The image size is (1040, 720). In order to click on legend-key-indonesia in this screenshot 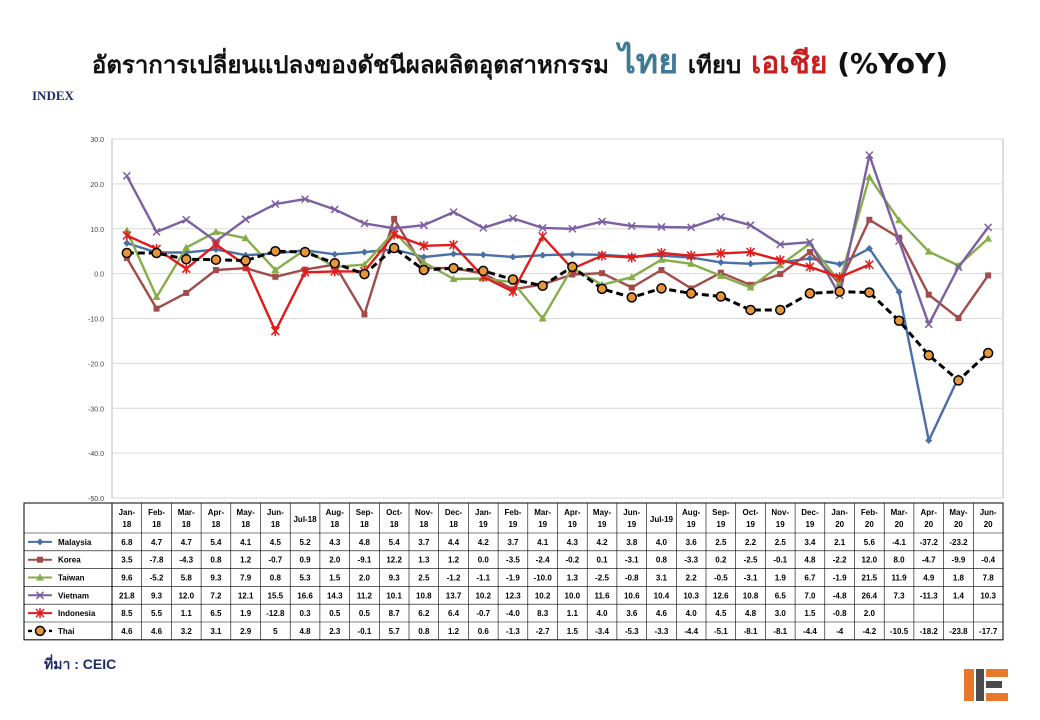, I will do `click(40, 613)`.